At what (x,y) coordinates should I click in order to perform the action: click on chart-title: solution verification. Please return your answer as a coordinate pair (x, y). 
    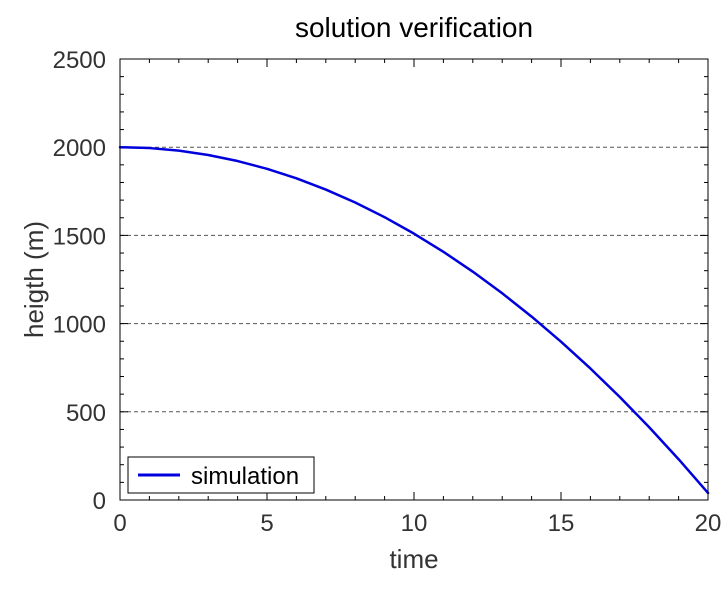
    Looking at the image, I should click on (414, 27).